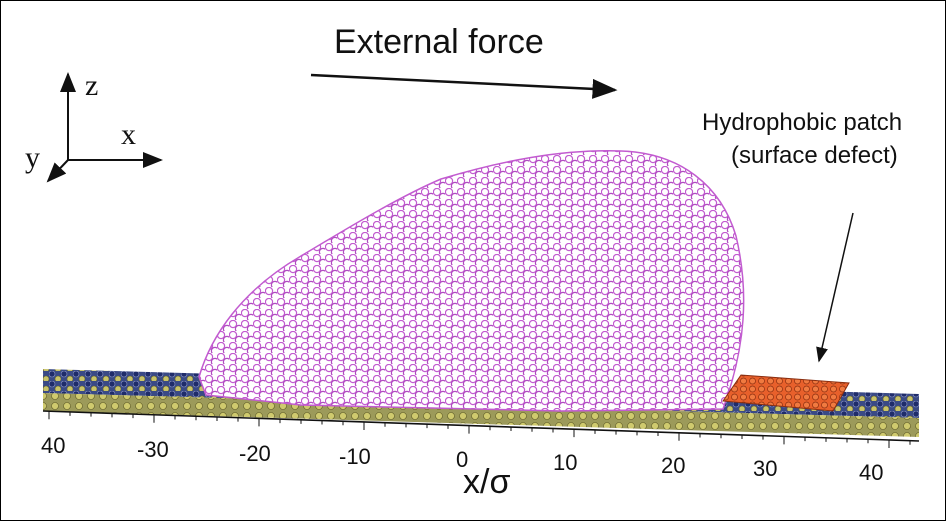 Image resolution: width=946 pixels, height=521 pixels. What do you see at coordinates (481, 426) in the screenshot?
I see `axis-line` at bounding box center [481, 426].